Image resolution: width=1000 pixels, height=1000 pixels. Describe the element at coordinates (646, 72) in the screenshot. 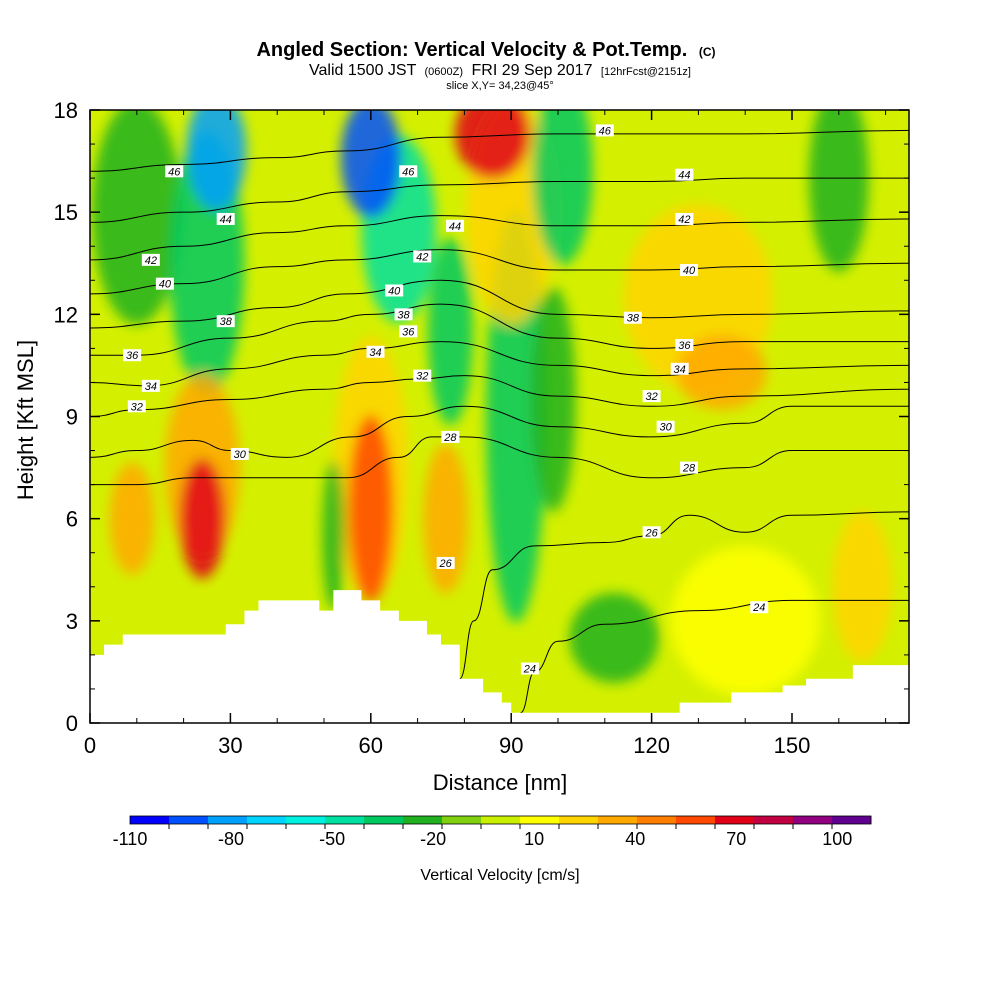

I see `subtitle-fcst: [12hrFcst@2151z]` at that location.